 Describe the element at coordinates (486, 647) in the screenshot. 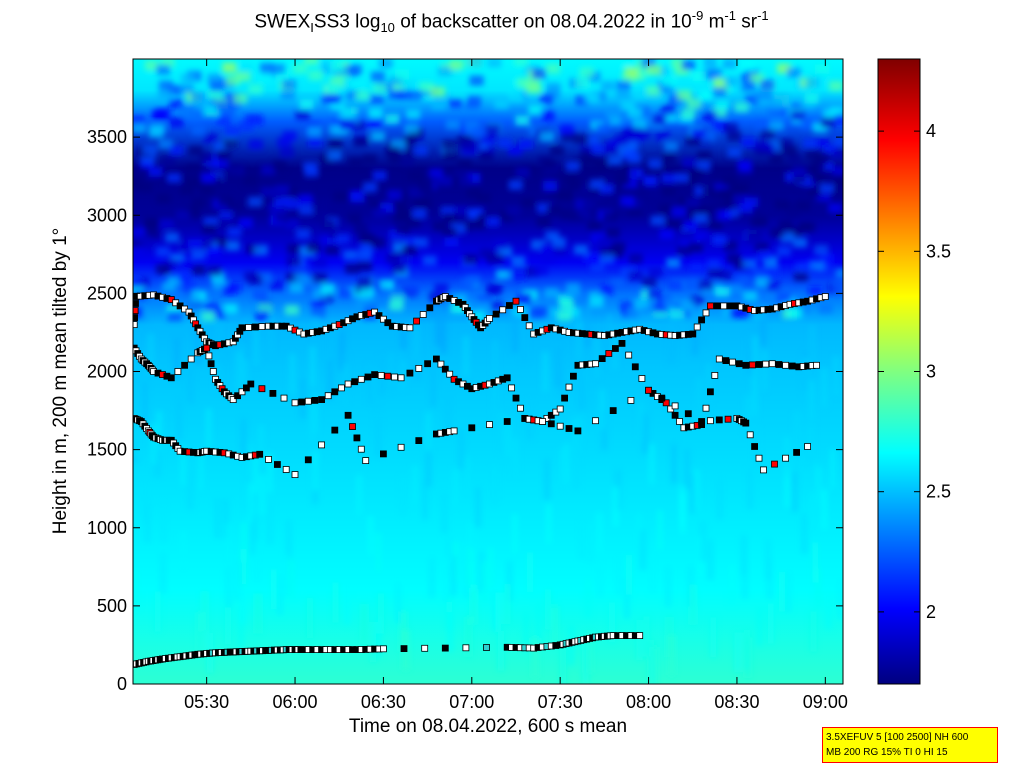

I see `surface-layer-point` at that location.